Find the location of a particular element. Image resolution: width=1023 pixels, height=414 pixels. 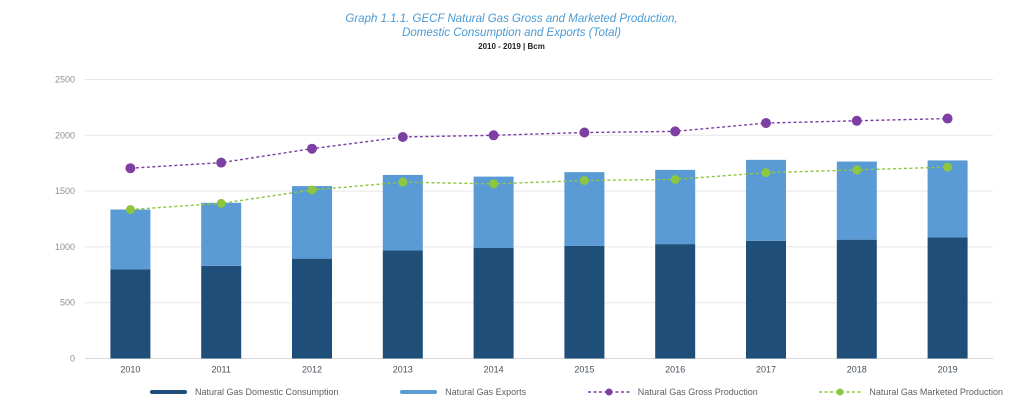

data-point-marketed-2011 is located at coordinates (221, 203).